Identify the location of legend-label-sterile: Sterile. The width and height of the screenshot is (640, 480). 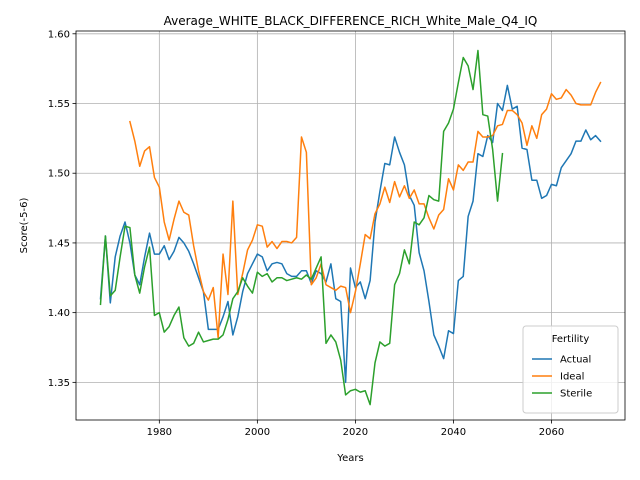
(576, 394).